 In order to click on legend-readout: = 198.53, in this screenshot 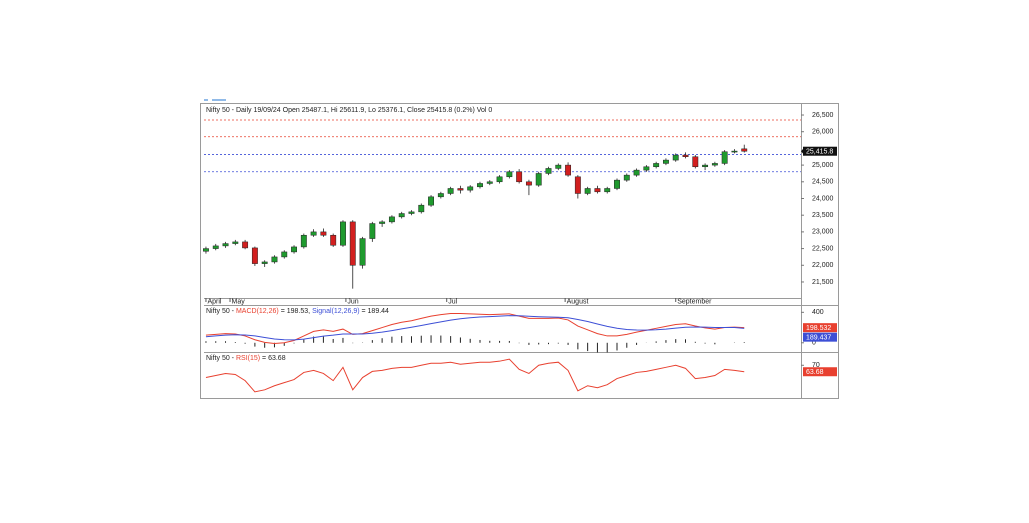, I will do `click(295, 311)`.